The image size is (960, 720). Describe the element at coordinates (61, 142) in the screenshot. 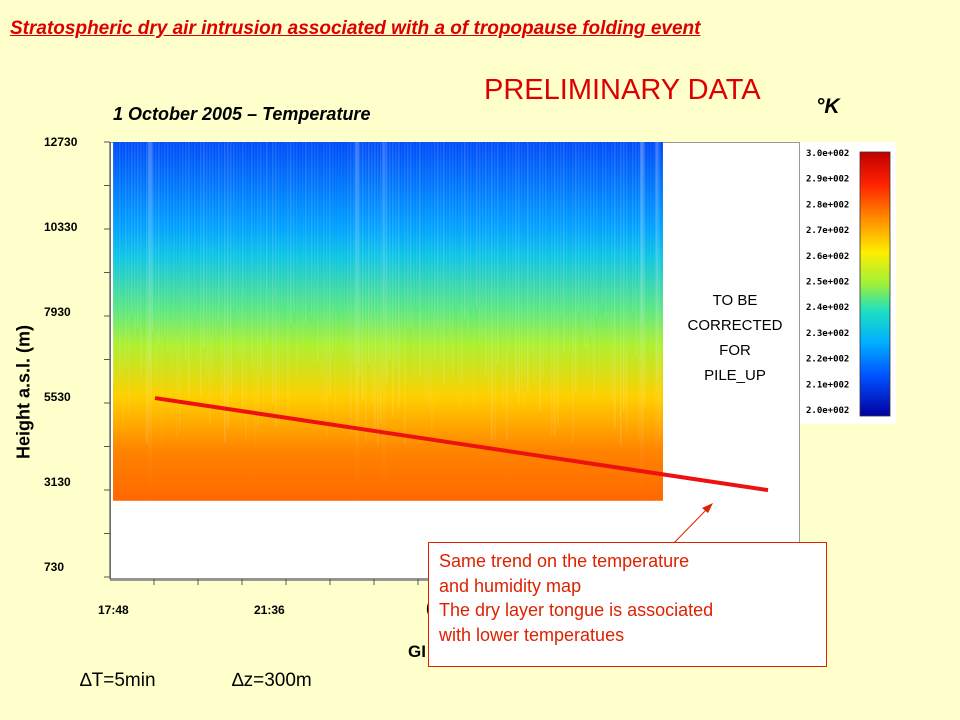

I see `y-tick-label: 12730` at that location.